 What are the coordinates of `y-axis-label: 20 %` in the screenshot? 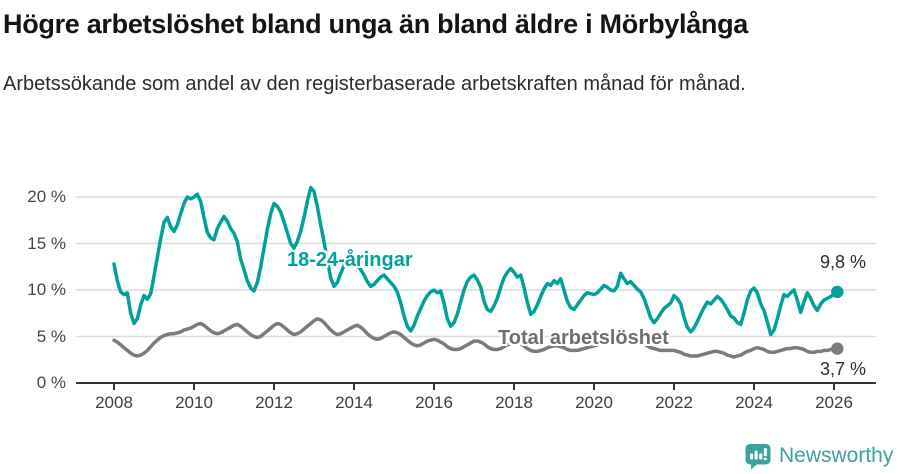 It's located at (46, 196).